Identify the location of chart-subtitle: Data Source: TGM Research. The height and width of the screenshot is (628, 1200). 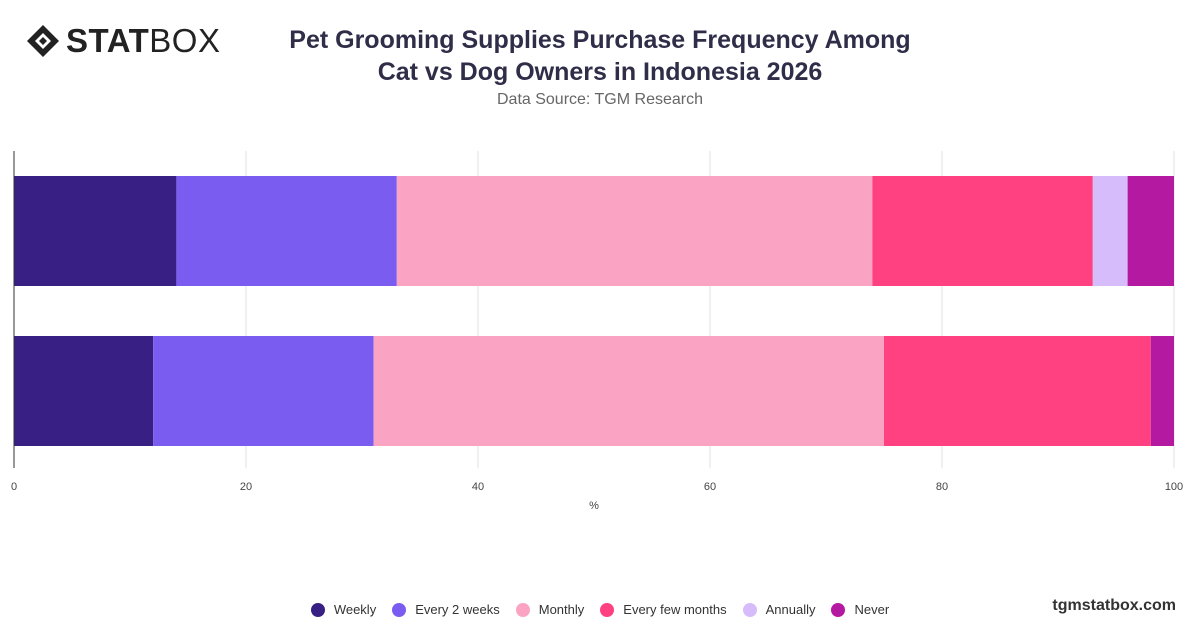
(599, 99).